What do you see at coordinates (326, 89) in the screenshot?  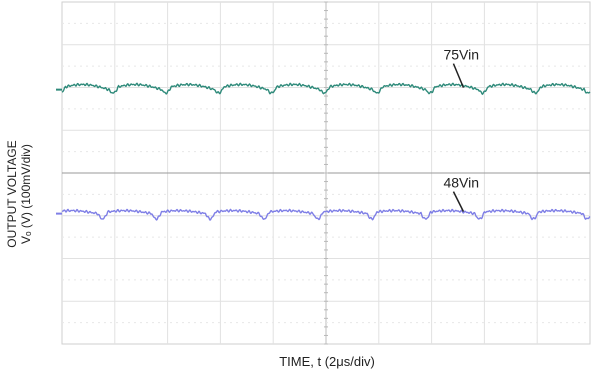 I see `series-line-75Vin` at bounding box center [326, 89].